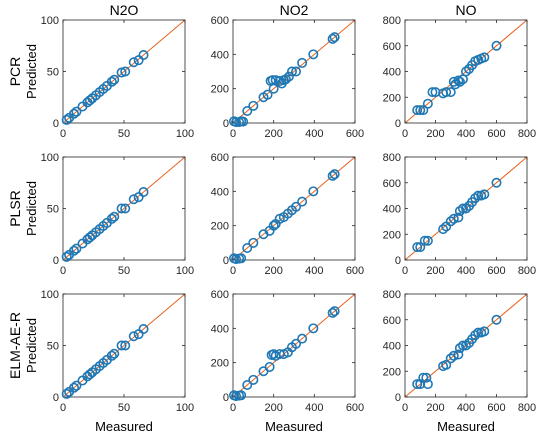 This screenshot has width=550, height=438. I want to click on y-tick-label: 50, so click(53, 210).